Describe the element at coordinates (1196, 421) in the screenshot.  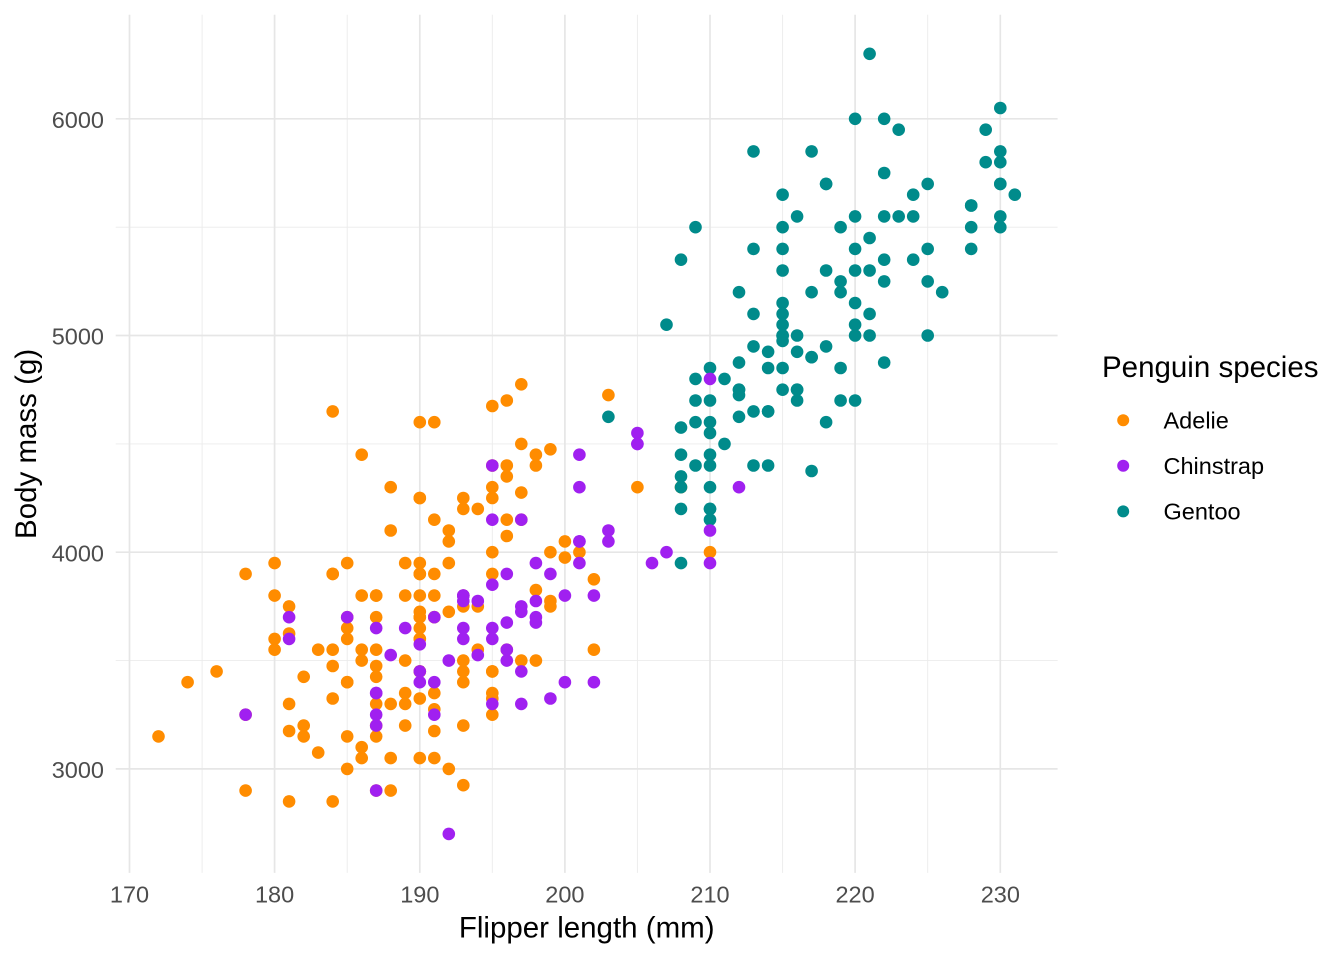
I see `svg-text: Adelie` at that location.